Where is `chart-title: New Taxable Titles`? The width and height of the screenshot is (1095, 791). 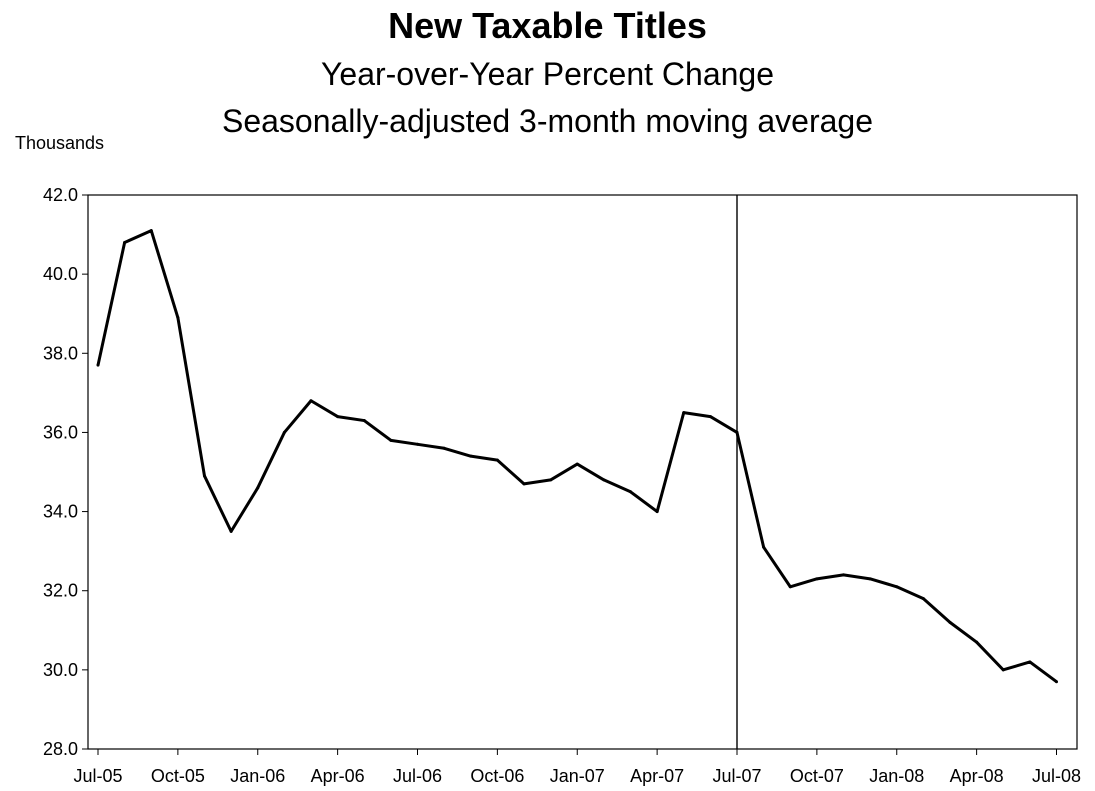 chart-title: New Taxable Titles is located at coordinates (547, 25).